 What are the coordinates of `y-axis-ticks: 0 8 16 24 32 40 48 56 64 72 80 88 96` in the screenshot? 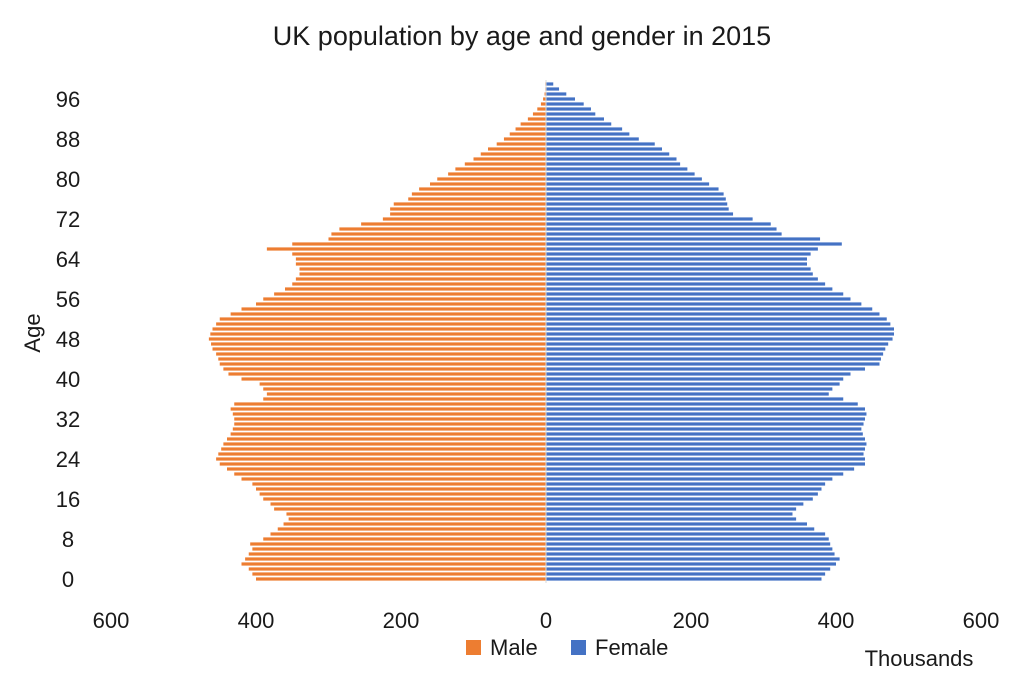 It's located at (68, 339).